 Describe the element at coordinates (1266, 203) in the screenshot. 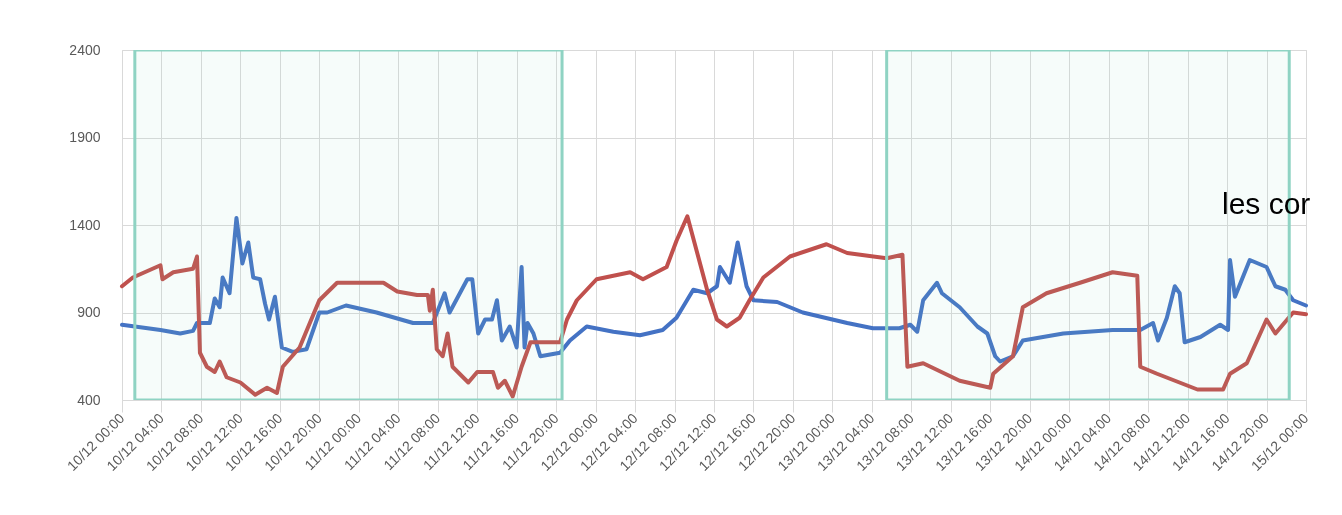

I see `annotation: les cor` at that location.